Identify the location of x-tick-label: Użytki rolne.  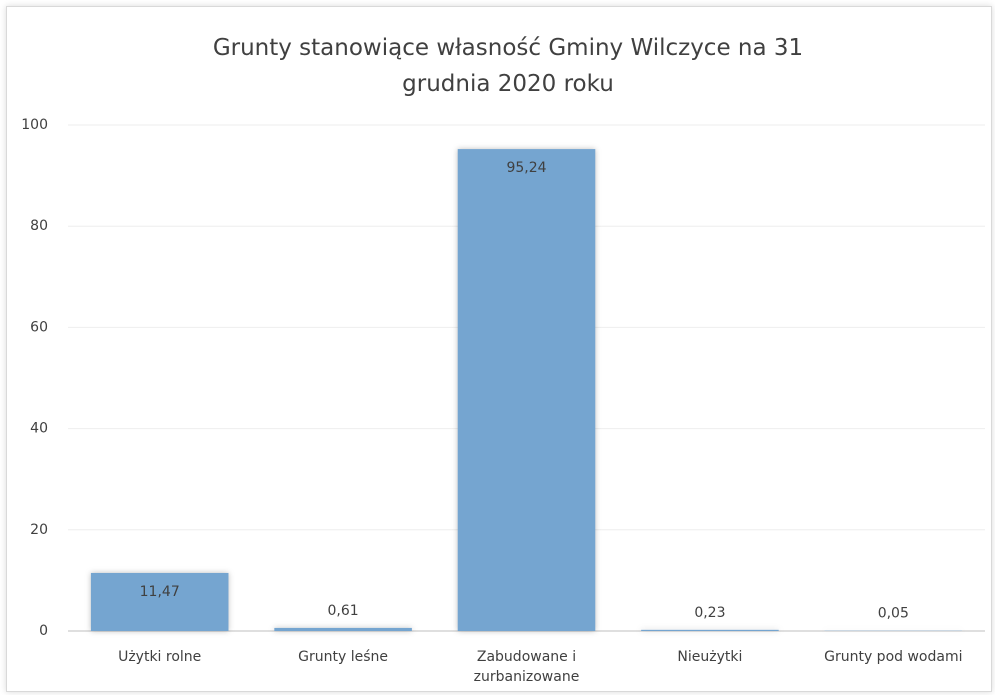
(160, 657).